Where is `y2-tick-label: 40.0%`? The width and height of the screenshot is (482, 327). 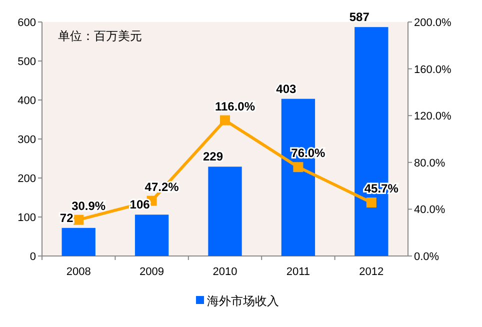
y2-tick-label: 40.0% is located at coordinates (430, 210).